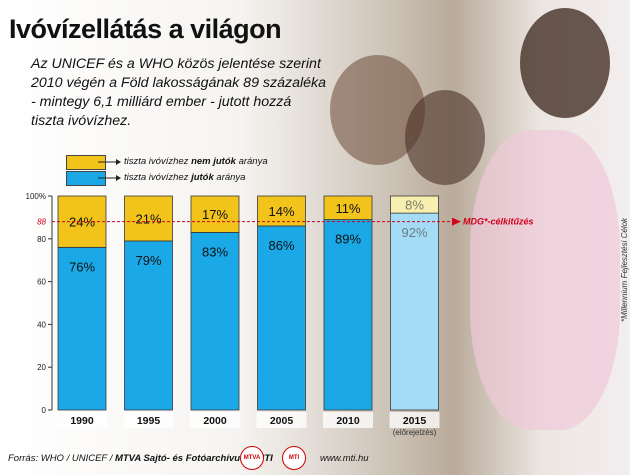 Image resolution: width=630 pixels, height=475 pixels. I want to click on target-label: MDG*-célkitűzés, so click(498, 222).